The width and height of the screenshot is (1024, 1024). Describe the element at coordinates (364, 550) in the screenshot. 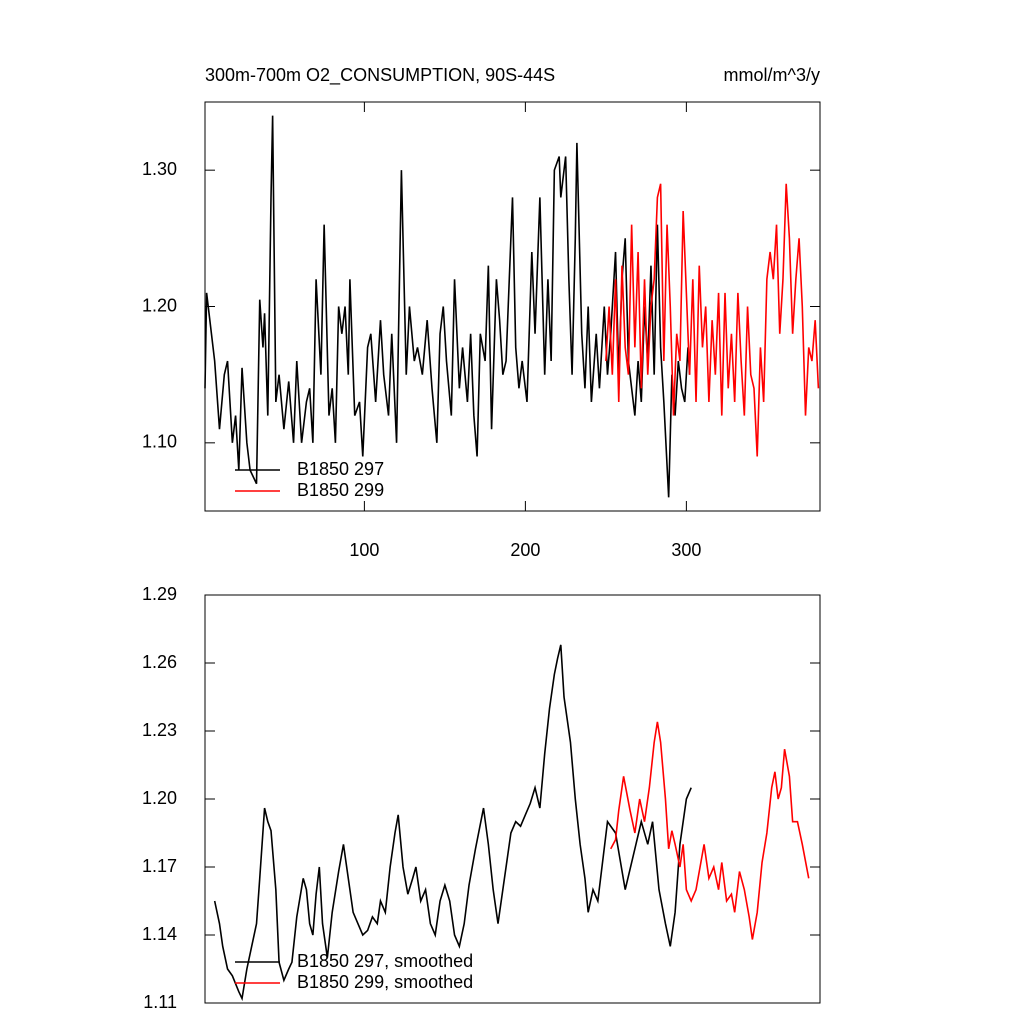

I see `x-tick-label: 100` at that location.